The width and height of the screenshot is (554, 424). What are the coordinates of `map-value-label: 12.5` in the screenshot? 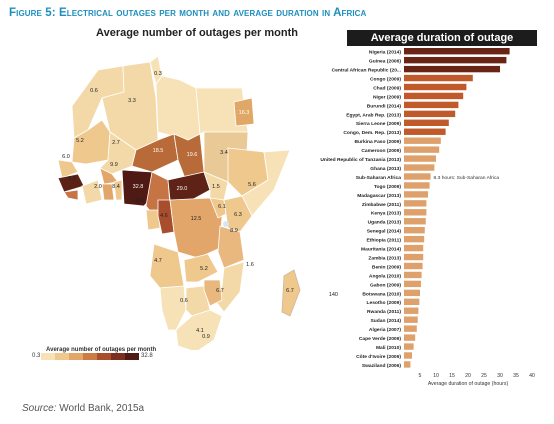 It's located at (196, 219).